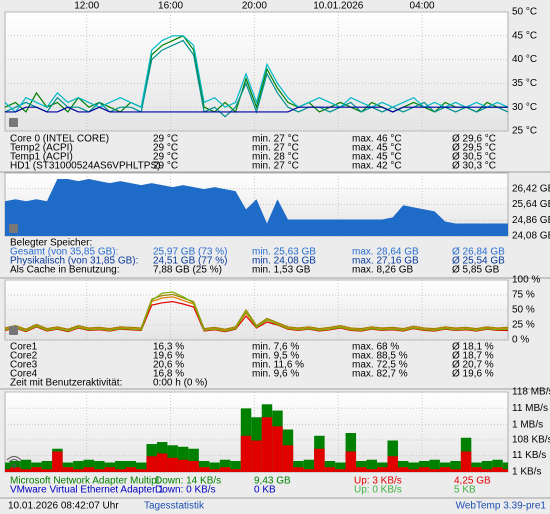 This screenshot has width=550, height=514. Describe the element at coordinates (524, 107) in the screenshot. I see `y-tick-label: 30 °C` at that location.